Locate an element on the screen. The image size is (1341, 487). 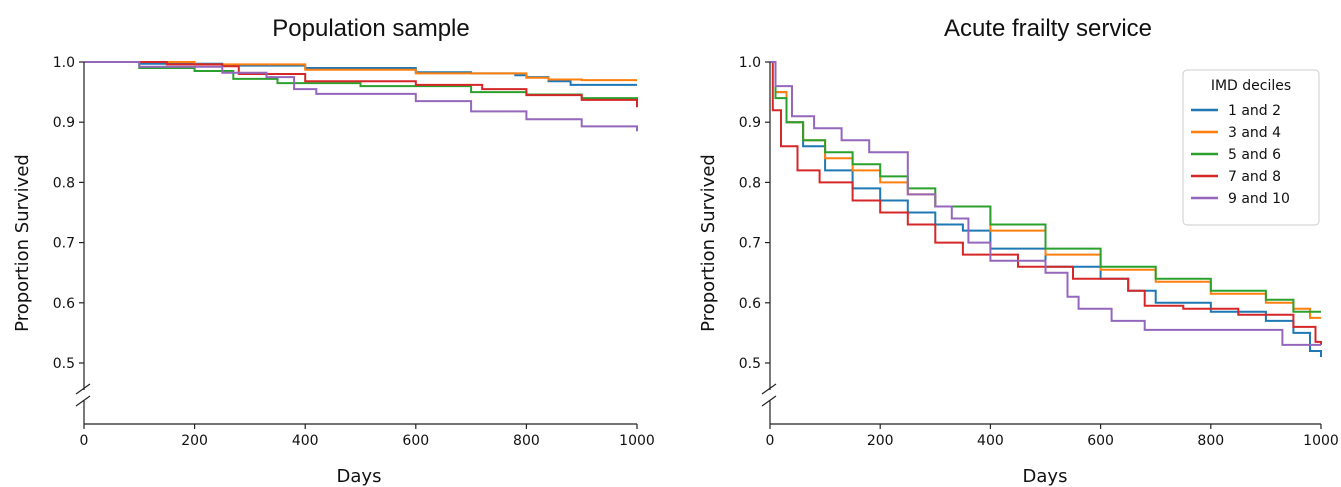
legend-label: 1 and 2 is located at coordinates (1254, 111).